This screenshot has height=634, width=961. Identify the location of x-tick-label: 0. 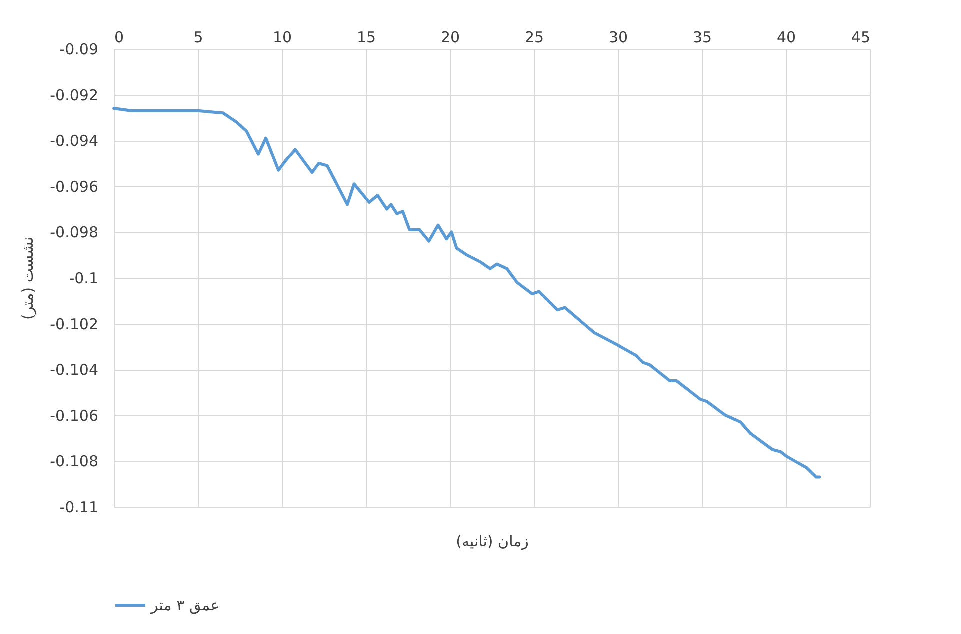
(119, 37).